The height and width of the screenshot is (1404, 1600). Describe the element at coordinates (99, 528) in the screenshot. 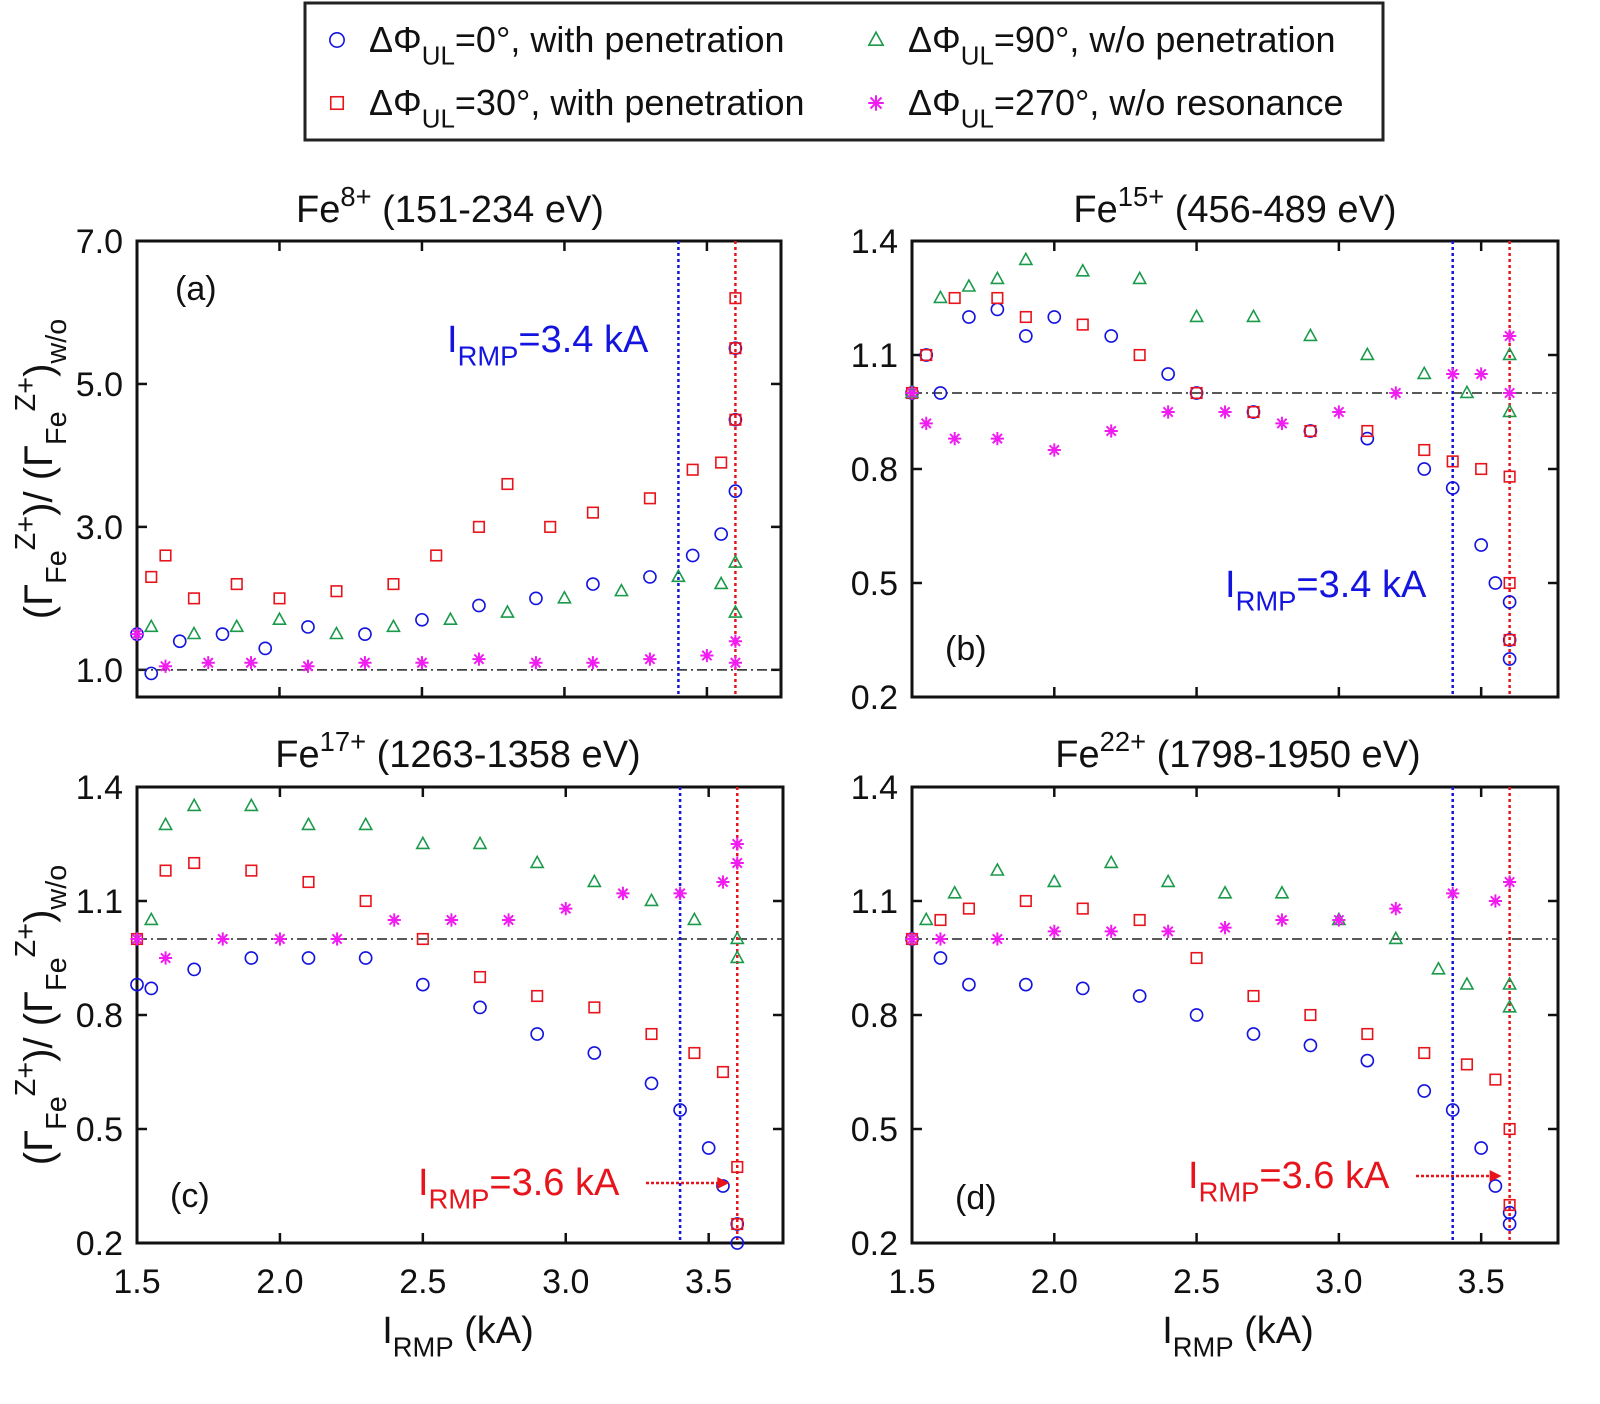

I see `y-tick-label: 3.0` at that location.